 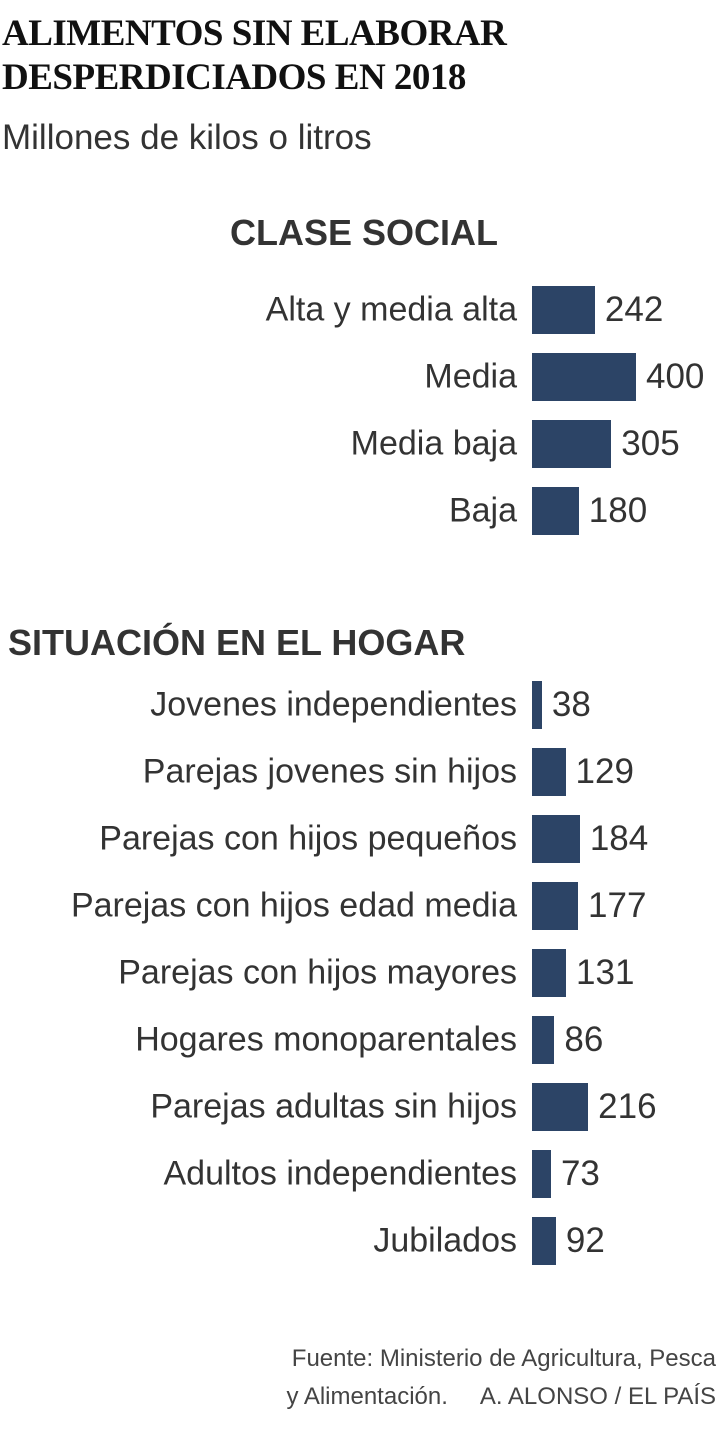 What do you see at coordinates (187, 137) in the screenshot?
I see `chart-subtitle: Millones de kilos o litros` at bounding box center [187, 137].